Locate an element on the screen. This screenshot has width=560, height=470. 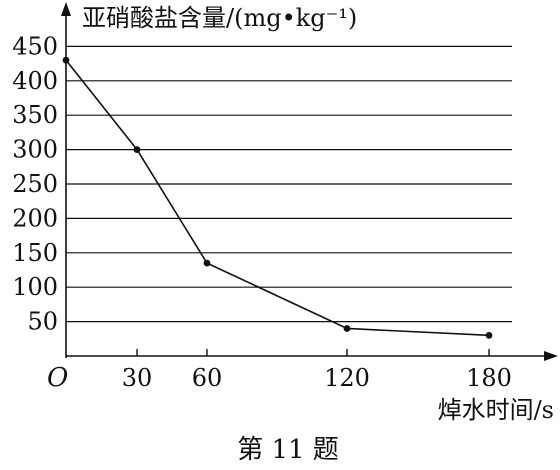
y-tick-label: 200 is located at coordinates (35, 218).